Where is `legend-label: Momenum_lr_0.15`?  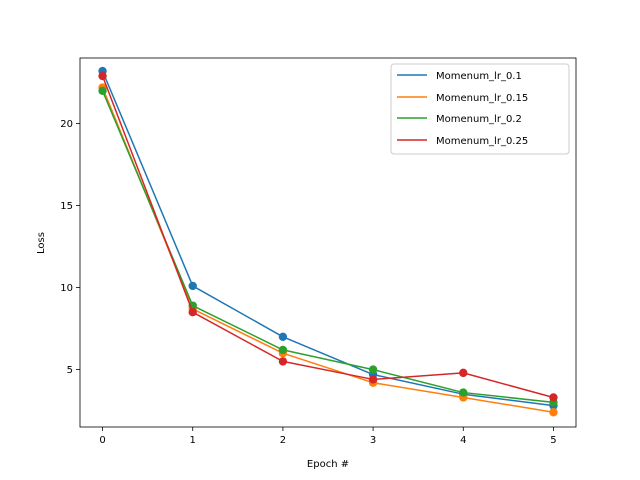 legend-label: Momenum_lr_0.15 is located at coordinates (482, 98).